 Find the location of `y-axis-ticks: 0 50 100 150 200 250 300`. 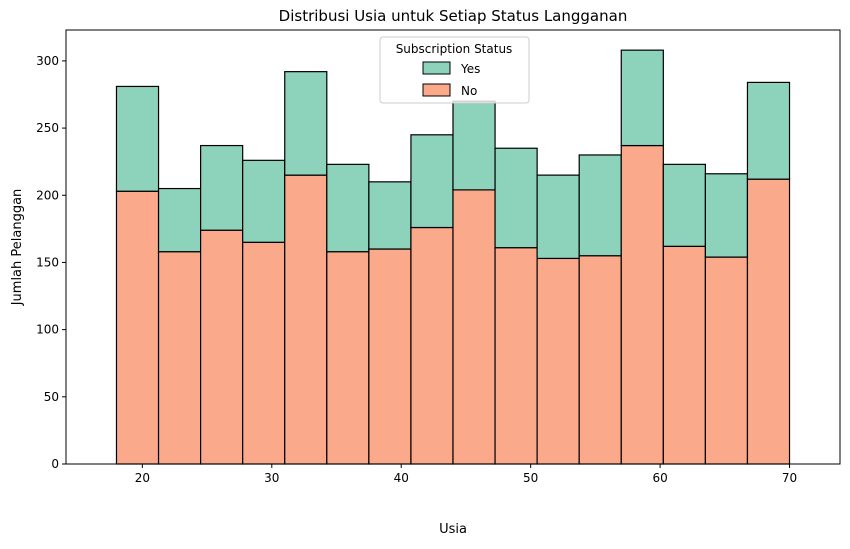

y-axis-ticks: 0 50 100 150 200 250 300 is located at coordinates (51, 262).